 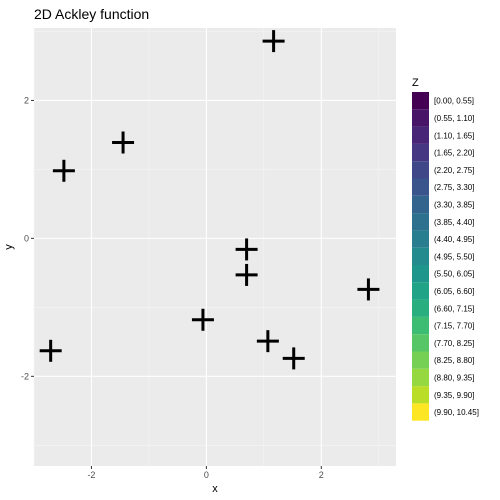 I want to click on x-tick-label: 0, so click(x=206, y=475).